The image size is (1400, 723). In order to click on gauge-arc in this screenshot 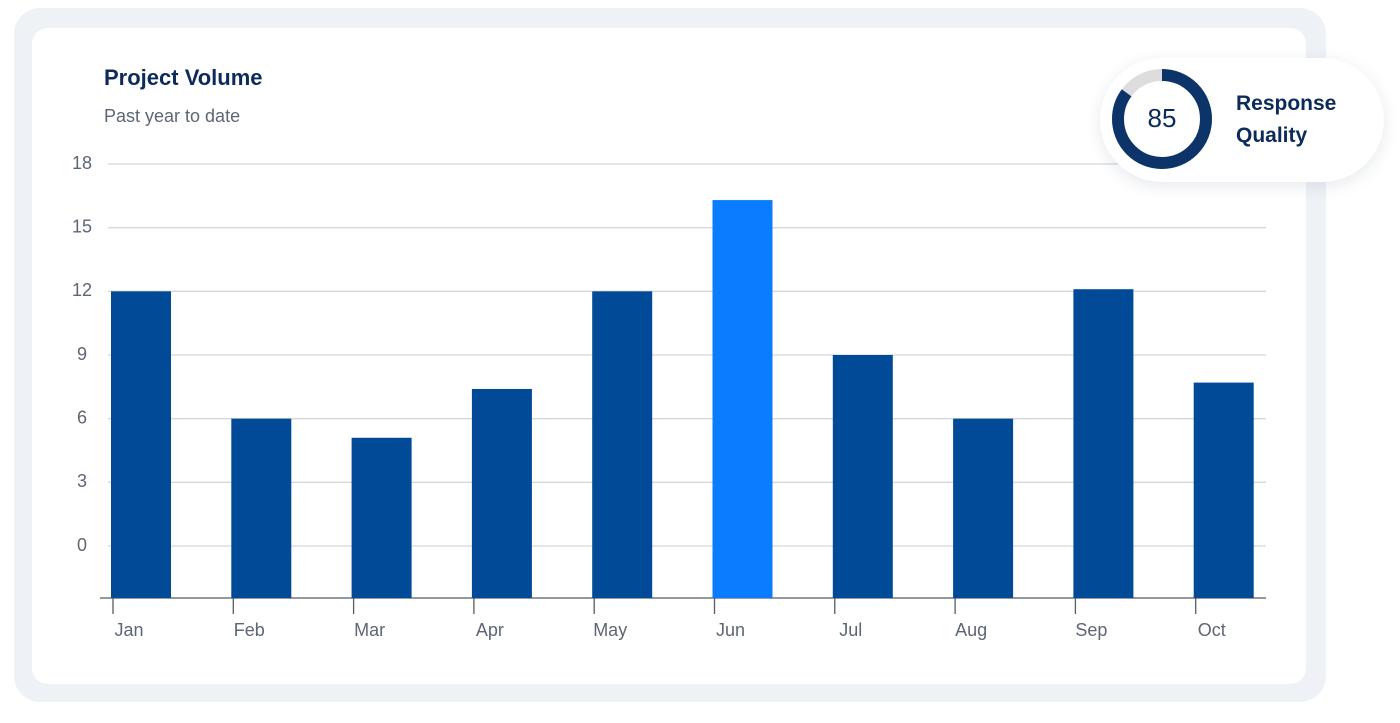, I will do `click(1162, 119)`.